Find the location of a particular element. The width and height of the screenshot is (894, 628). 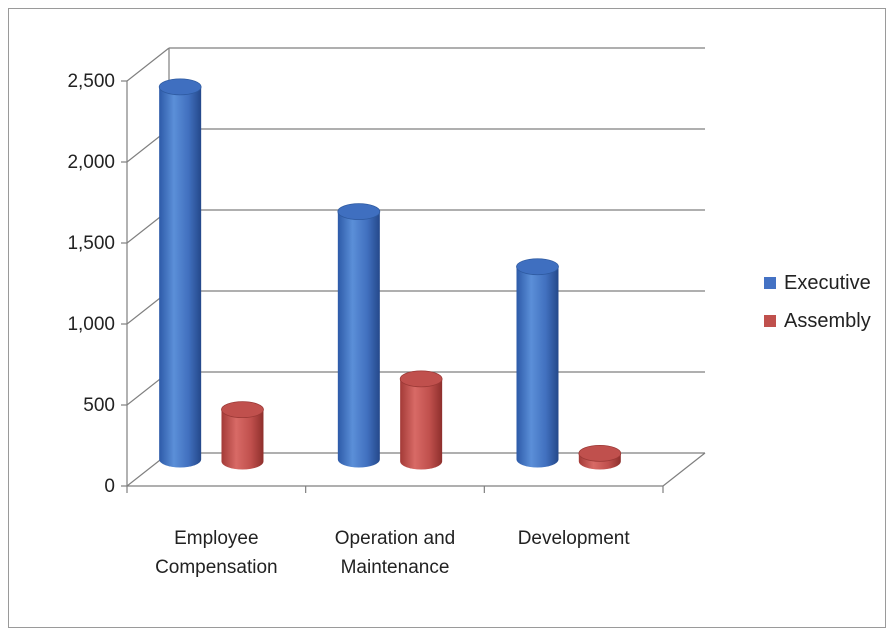

x-category-label: Compensation is located at coordinates (216, 567).